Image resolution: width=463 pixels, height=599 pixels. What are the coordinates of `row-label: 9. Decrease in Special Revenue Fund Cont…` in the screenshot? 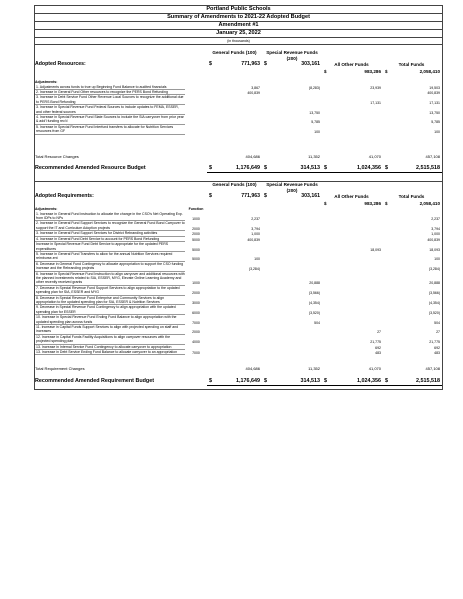 It's located at (110, 310).